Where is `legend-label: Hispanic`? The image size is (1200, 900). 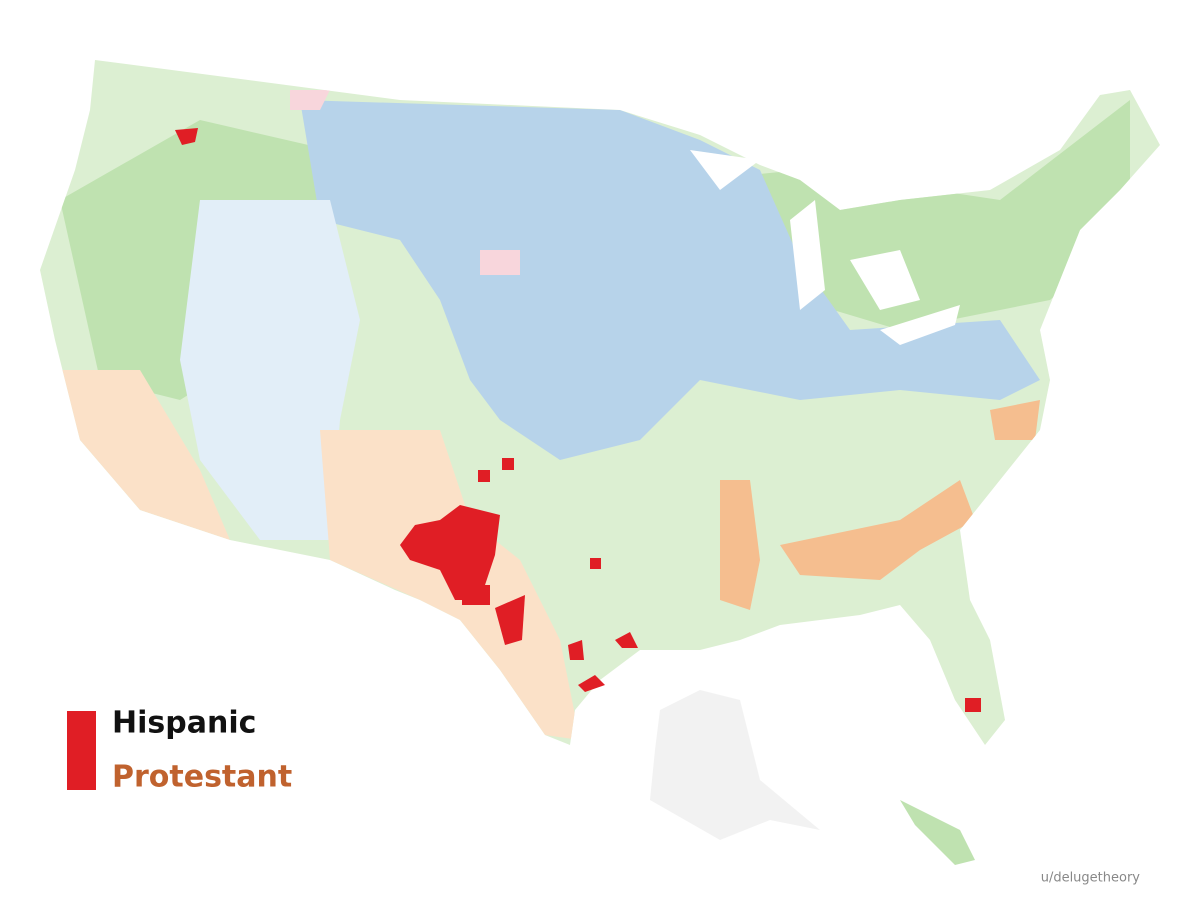
legend-label: Hispanic is located at coordinates (184, 723).